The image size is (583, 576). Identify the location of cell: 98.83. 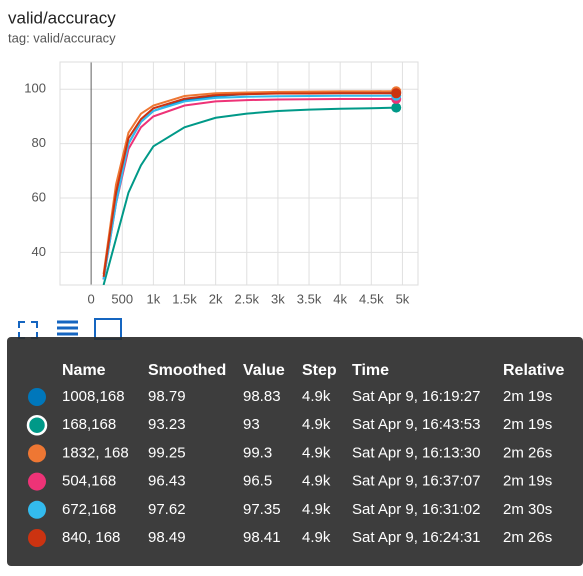
(262, 396).